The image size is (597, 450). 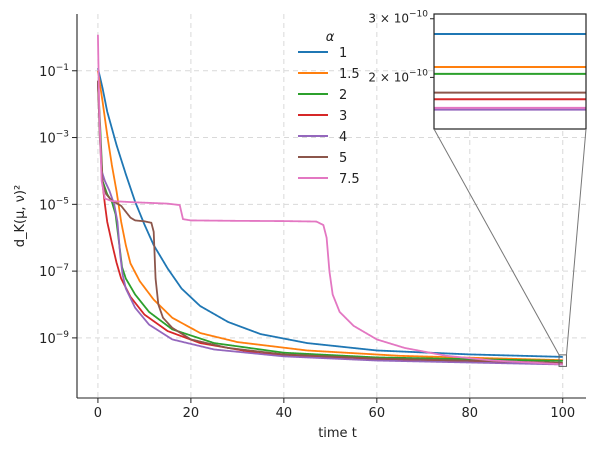 I want to click on zoom-connector-right, so click(x=576, y=241).